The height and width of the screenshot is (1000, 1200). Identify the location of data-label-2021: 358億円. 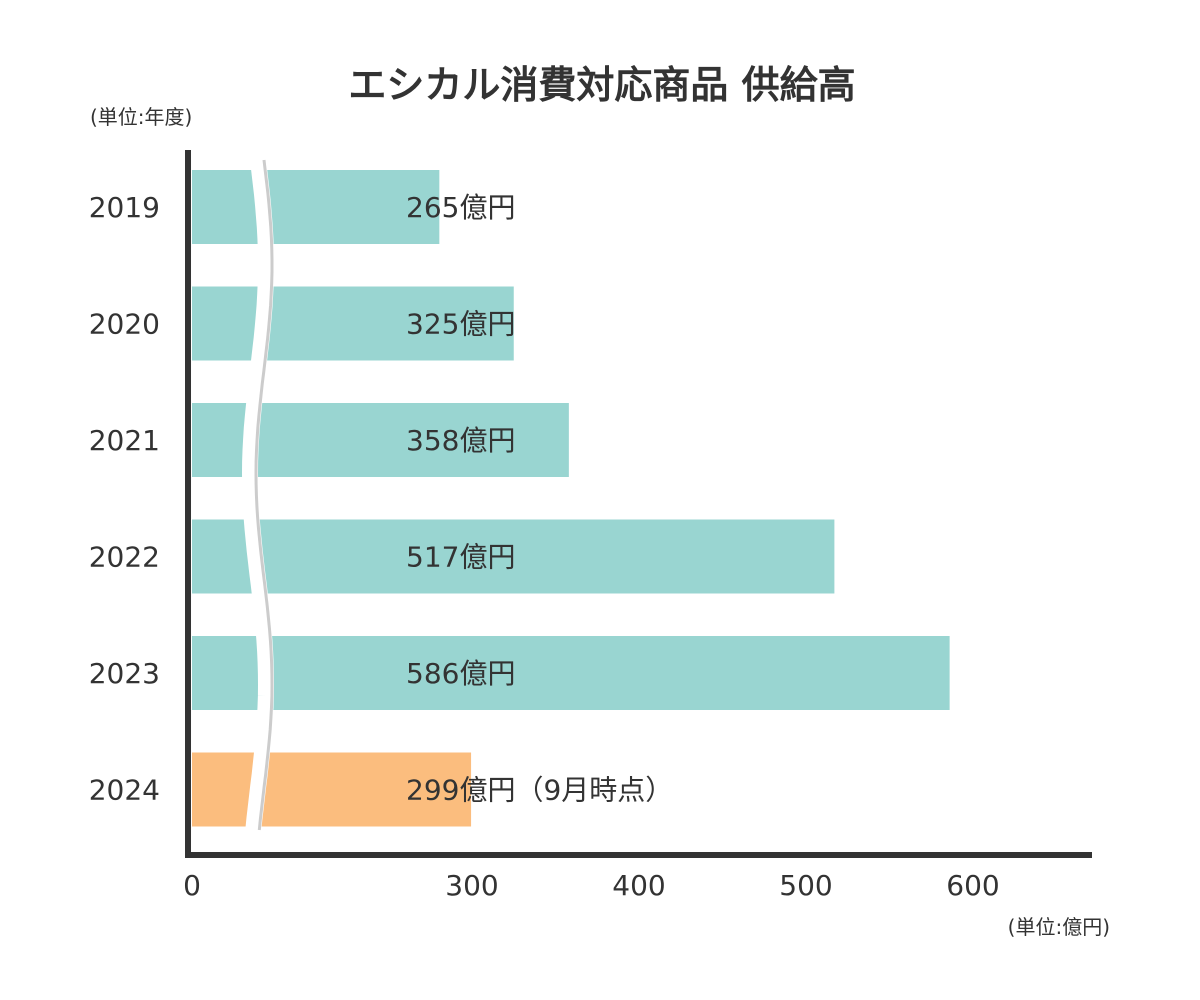
(460, 440).